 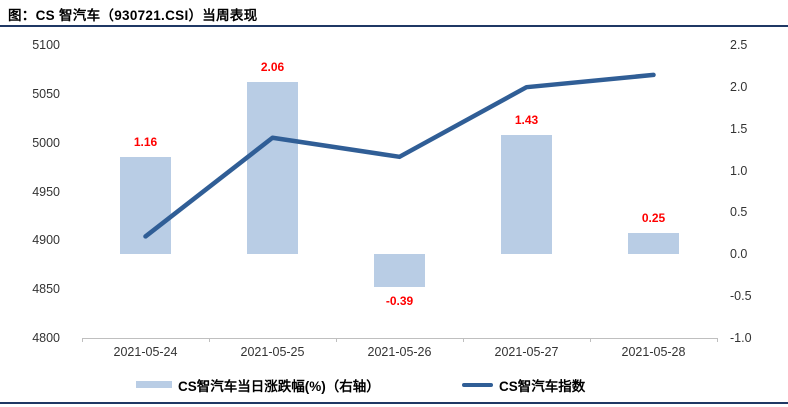 I want to click on x-axis-category-label: 2021-05-24, so click(x=145, y=352).